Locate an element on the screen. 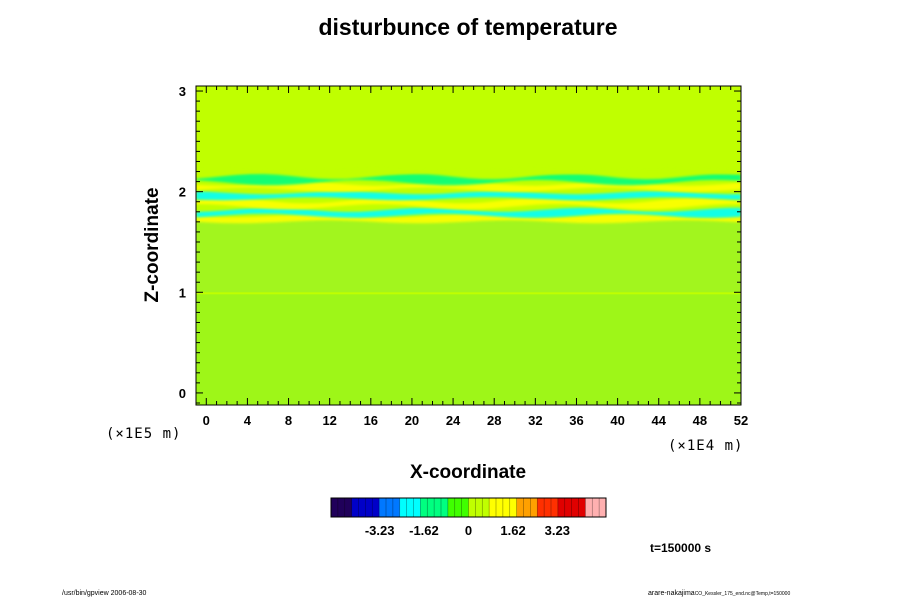 The image size is (900, 600). x-tick-label: 48 is located at coordinates (700, 420).